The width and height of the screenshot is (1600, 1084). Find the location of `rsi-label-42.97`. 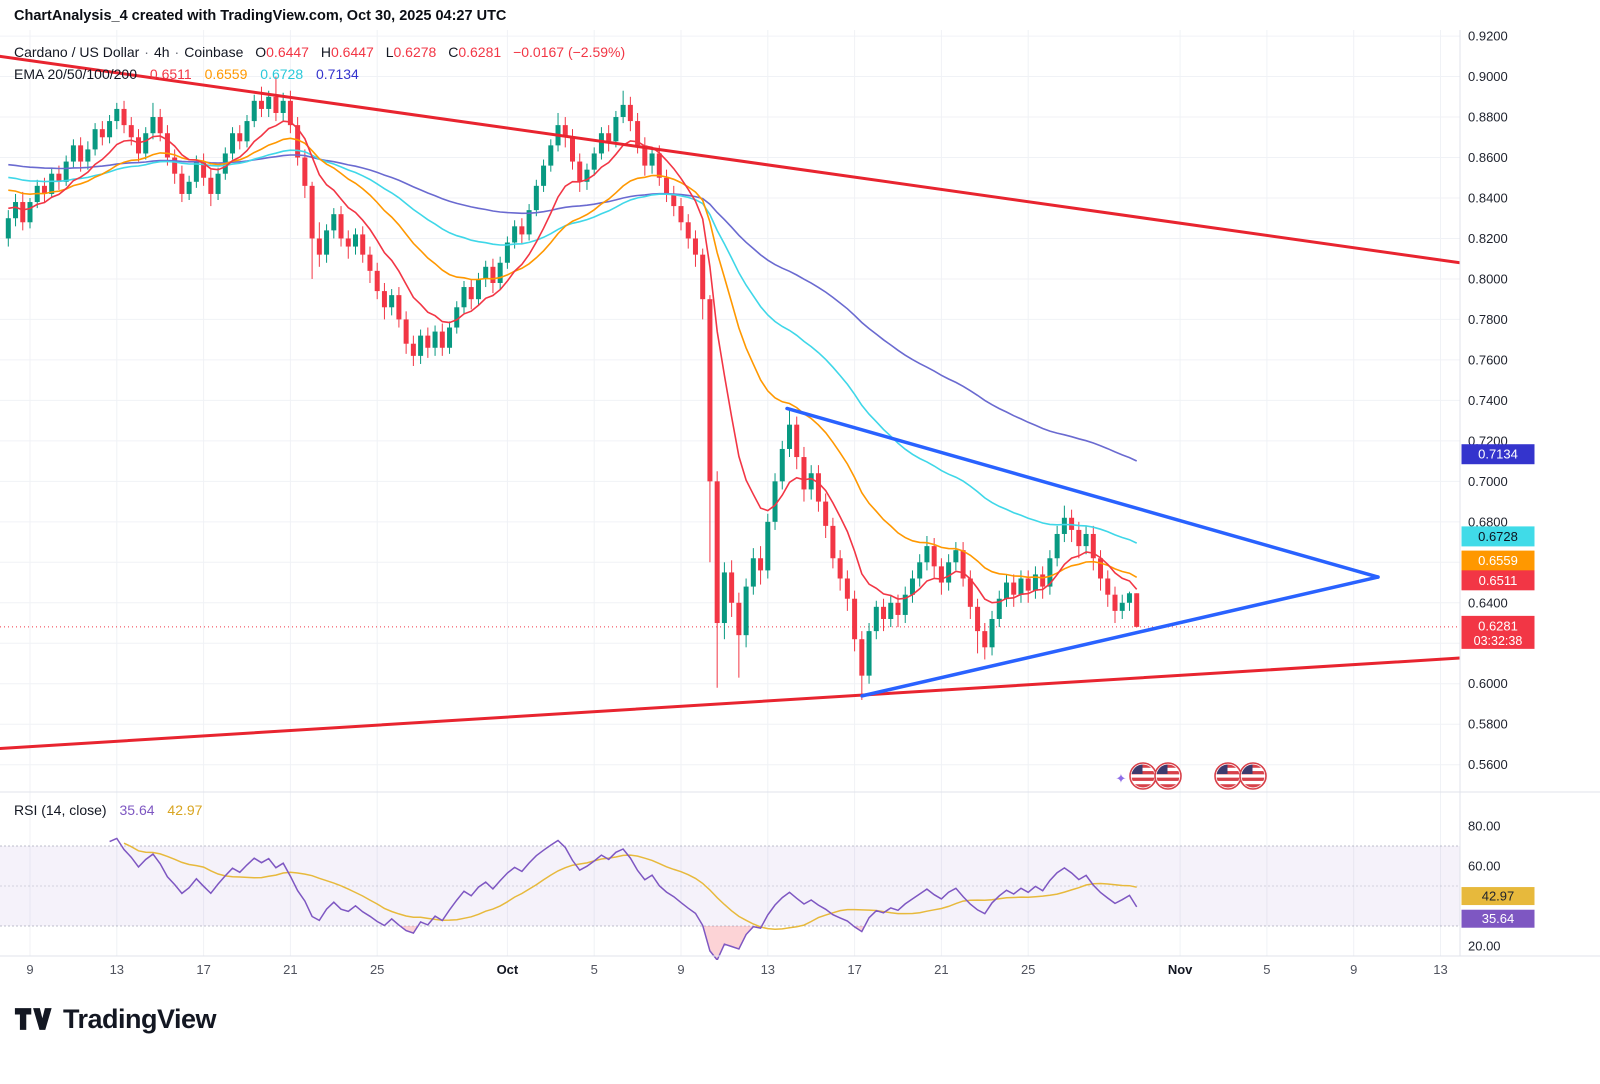

rsi-label-42.97 is located at coordinates (1498, 896).